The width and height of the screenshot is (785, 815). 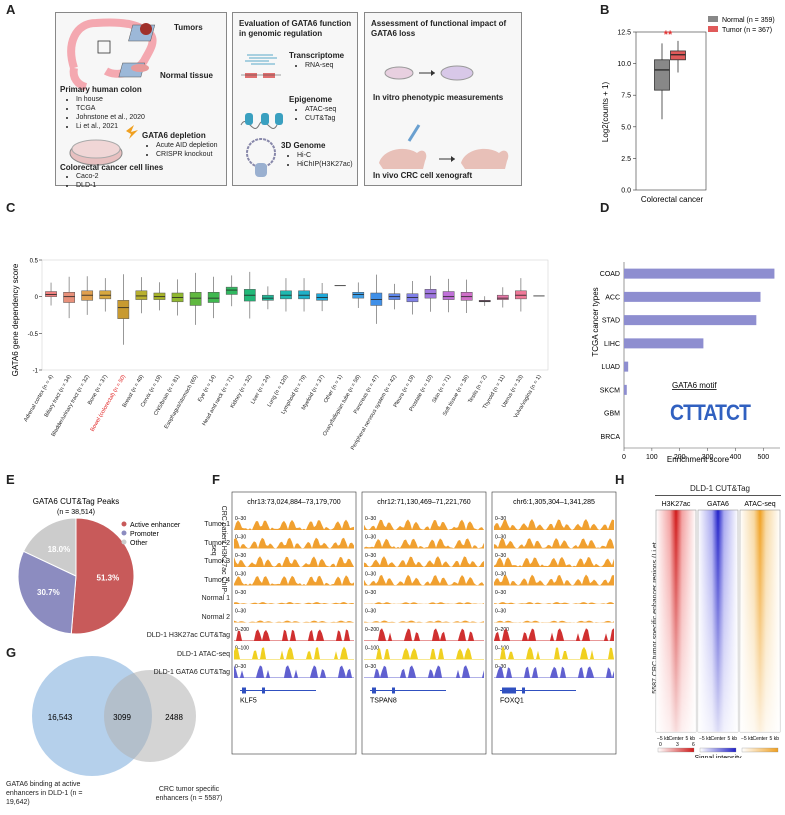 I want to click on functional-illustrations, so click(x=444, y=117).